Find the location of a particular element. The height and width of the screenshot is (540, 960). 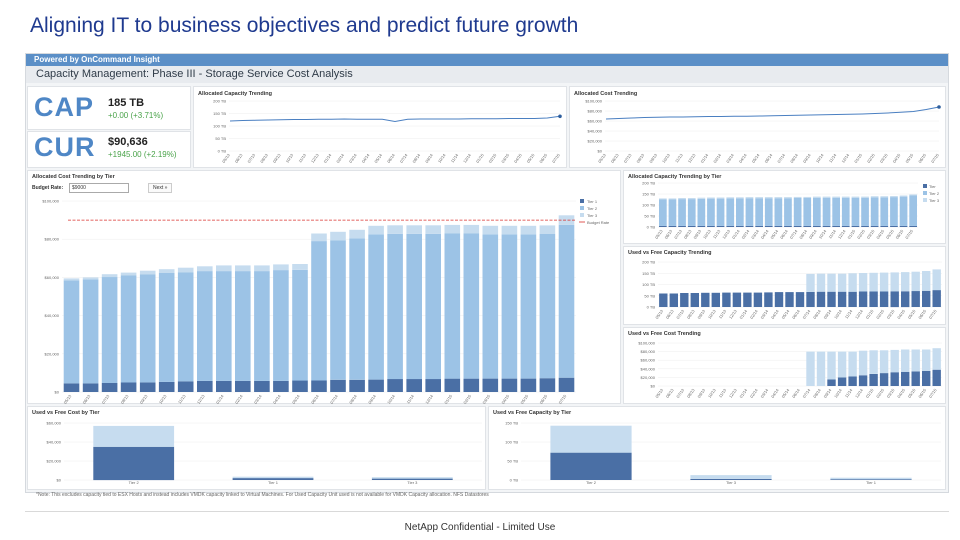

y-tick-label: 50 TB is located at coordinates (220, 138).